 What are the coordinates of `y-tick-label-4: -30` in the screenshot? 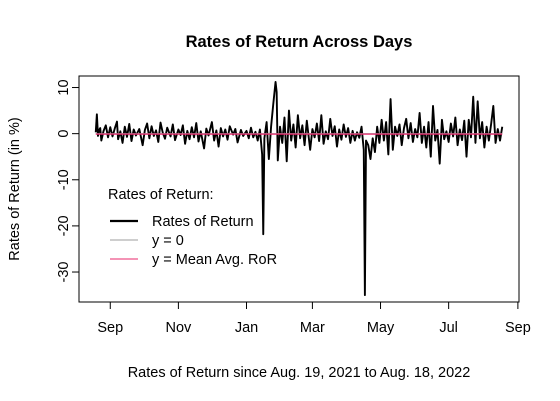 It's located at (64, 272).